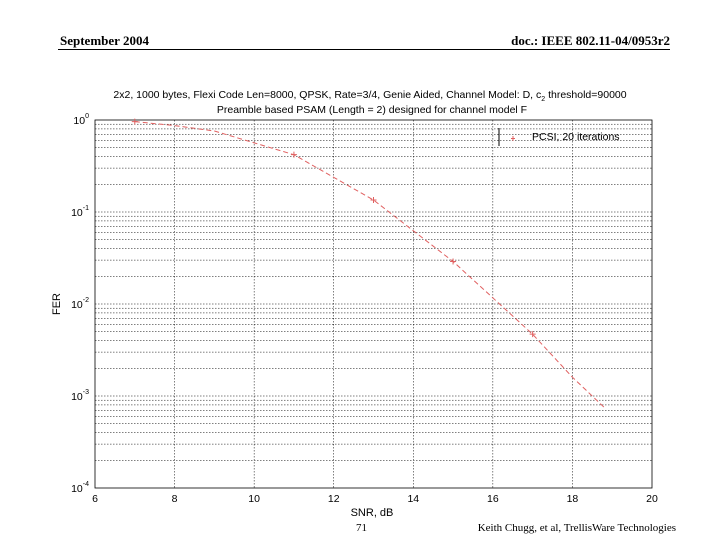 Image resolution: width=720 pixels, height=540 pixels. Describe the element at coordinates (361, 528) in the screenshot. I see `slide-number: 71` at that location.